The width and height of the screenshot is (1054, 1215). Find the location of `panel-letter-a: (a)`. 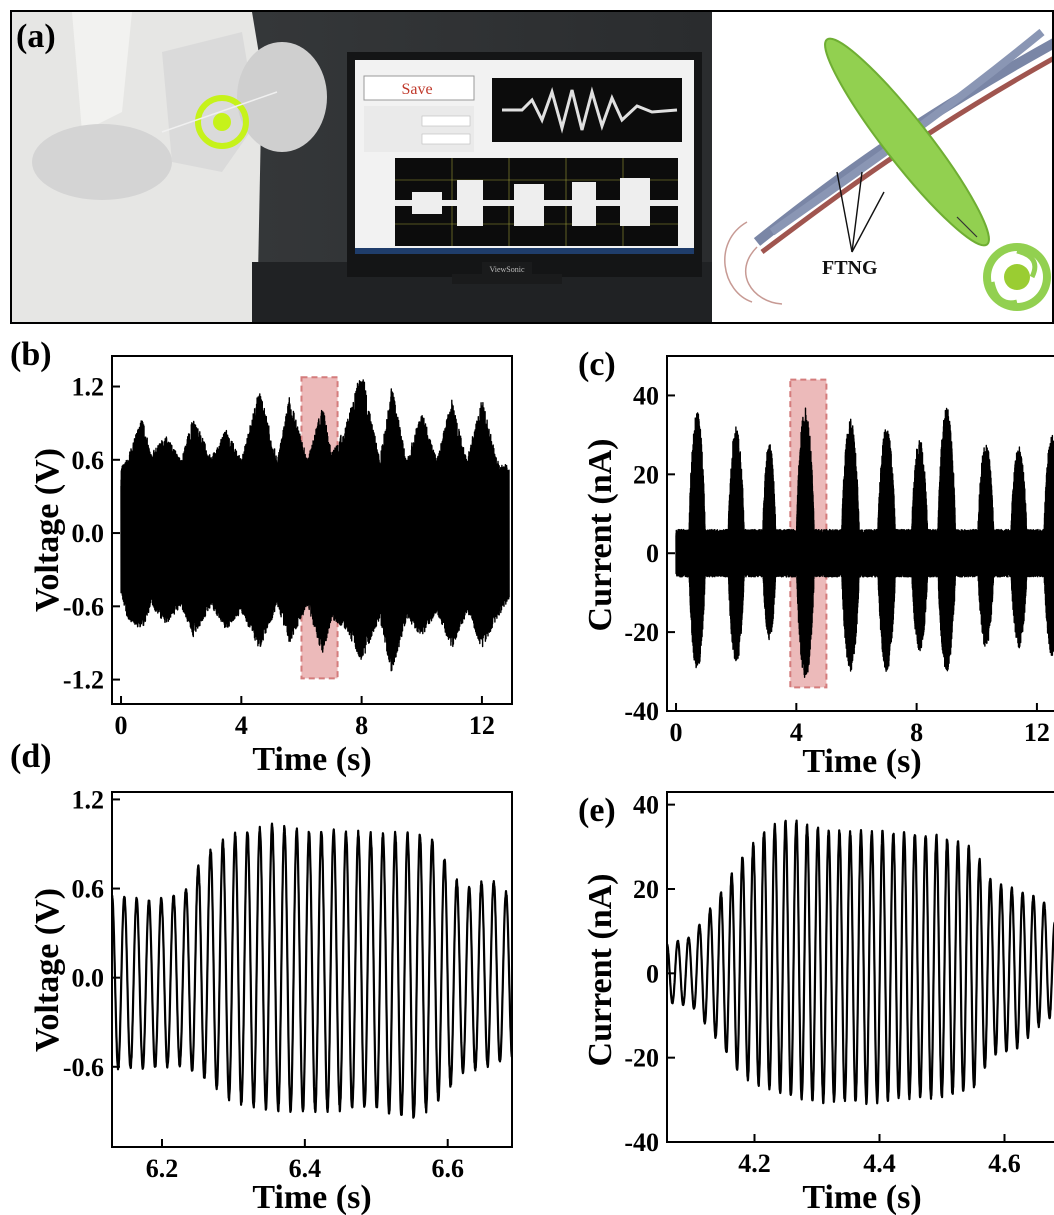

panel-letter-a: (a) is located at coordinates (36, 36).